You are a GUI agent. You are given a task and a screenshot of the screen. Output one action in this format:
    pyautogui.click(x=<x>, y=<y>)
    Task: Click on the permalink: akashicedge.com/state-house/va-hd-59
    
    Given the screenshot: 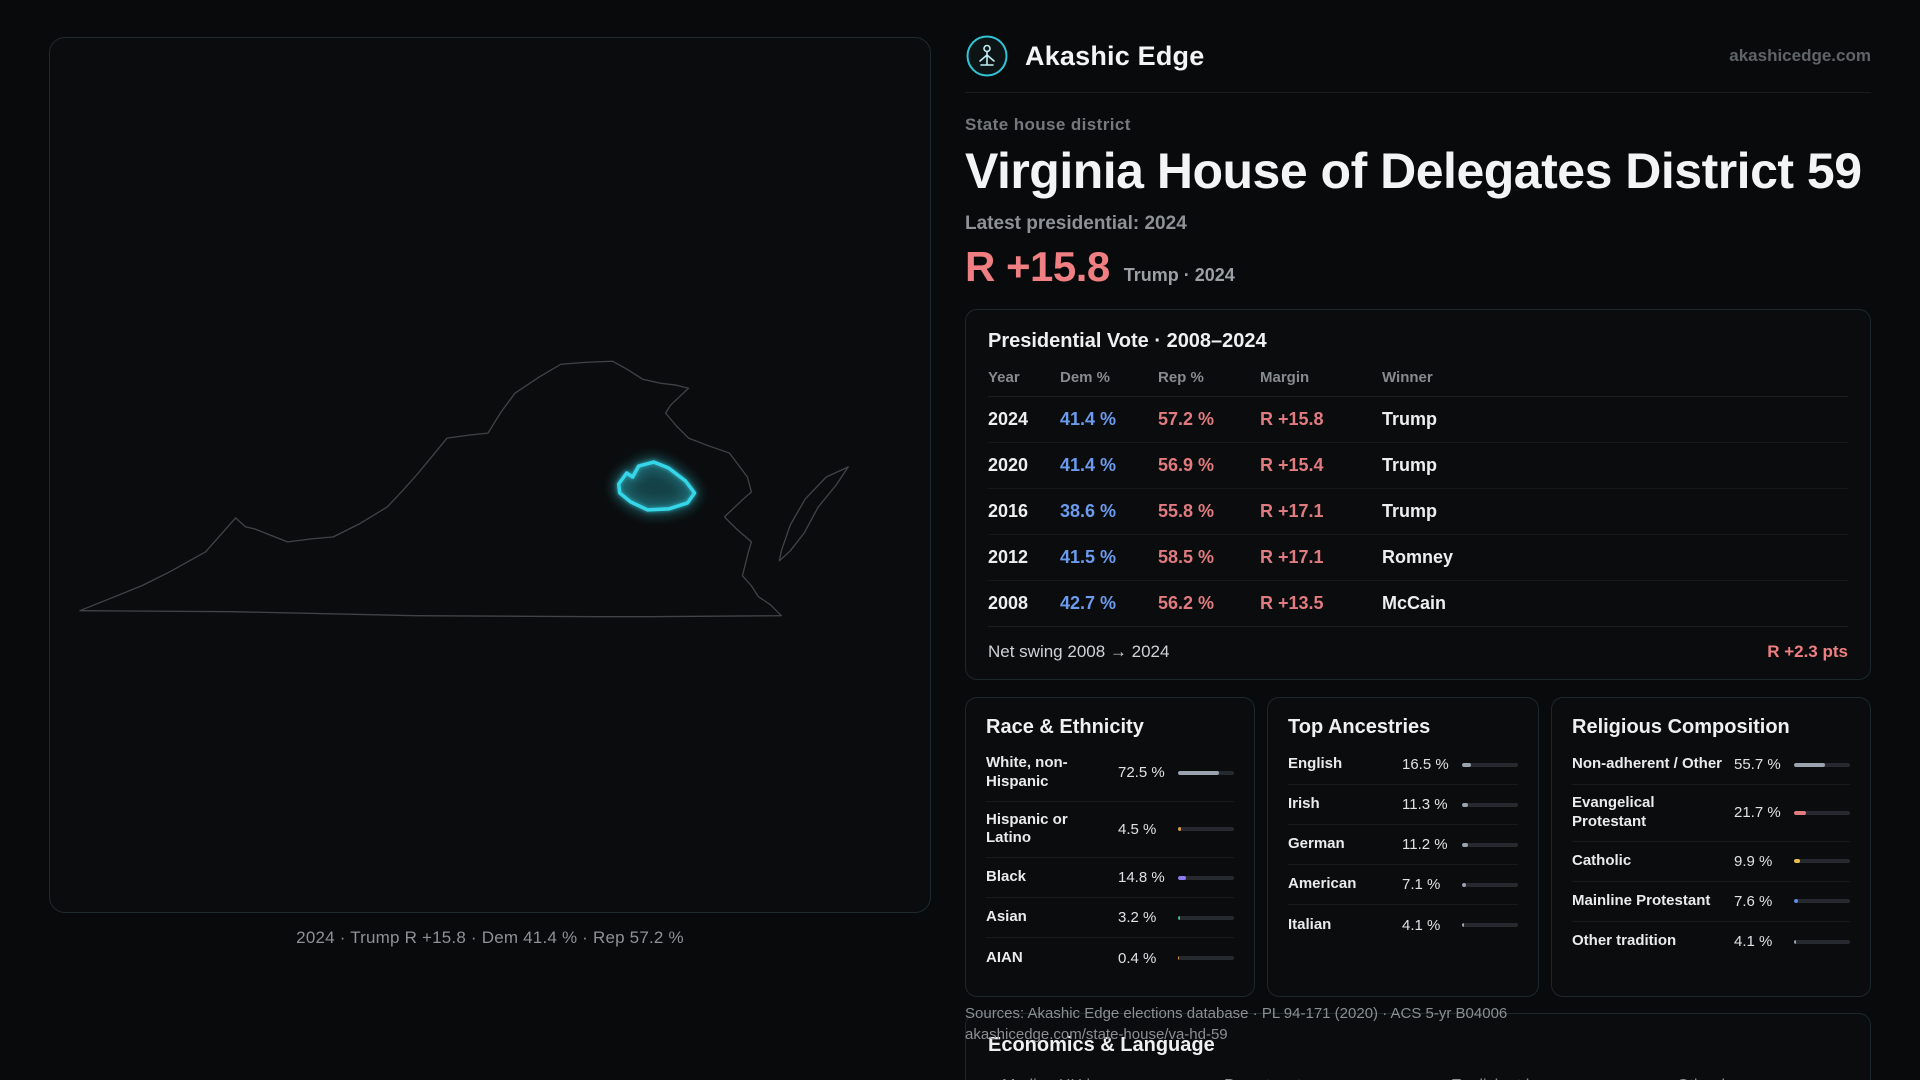 What is the action you would take?
    pyautogui.click(x=1096, y=1034)
    